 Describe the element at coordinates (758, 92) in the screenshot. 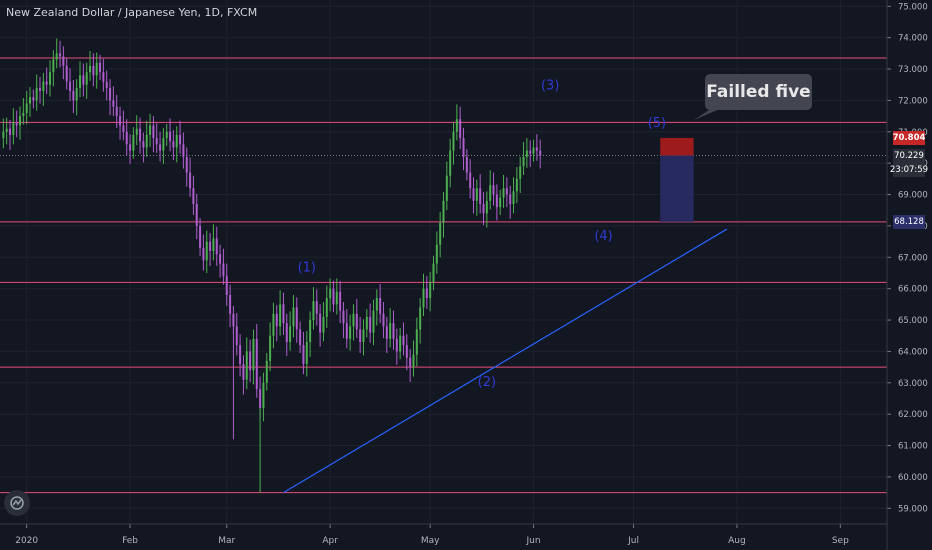

I see `annotation-callout: Failled five` at that location.